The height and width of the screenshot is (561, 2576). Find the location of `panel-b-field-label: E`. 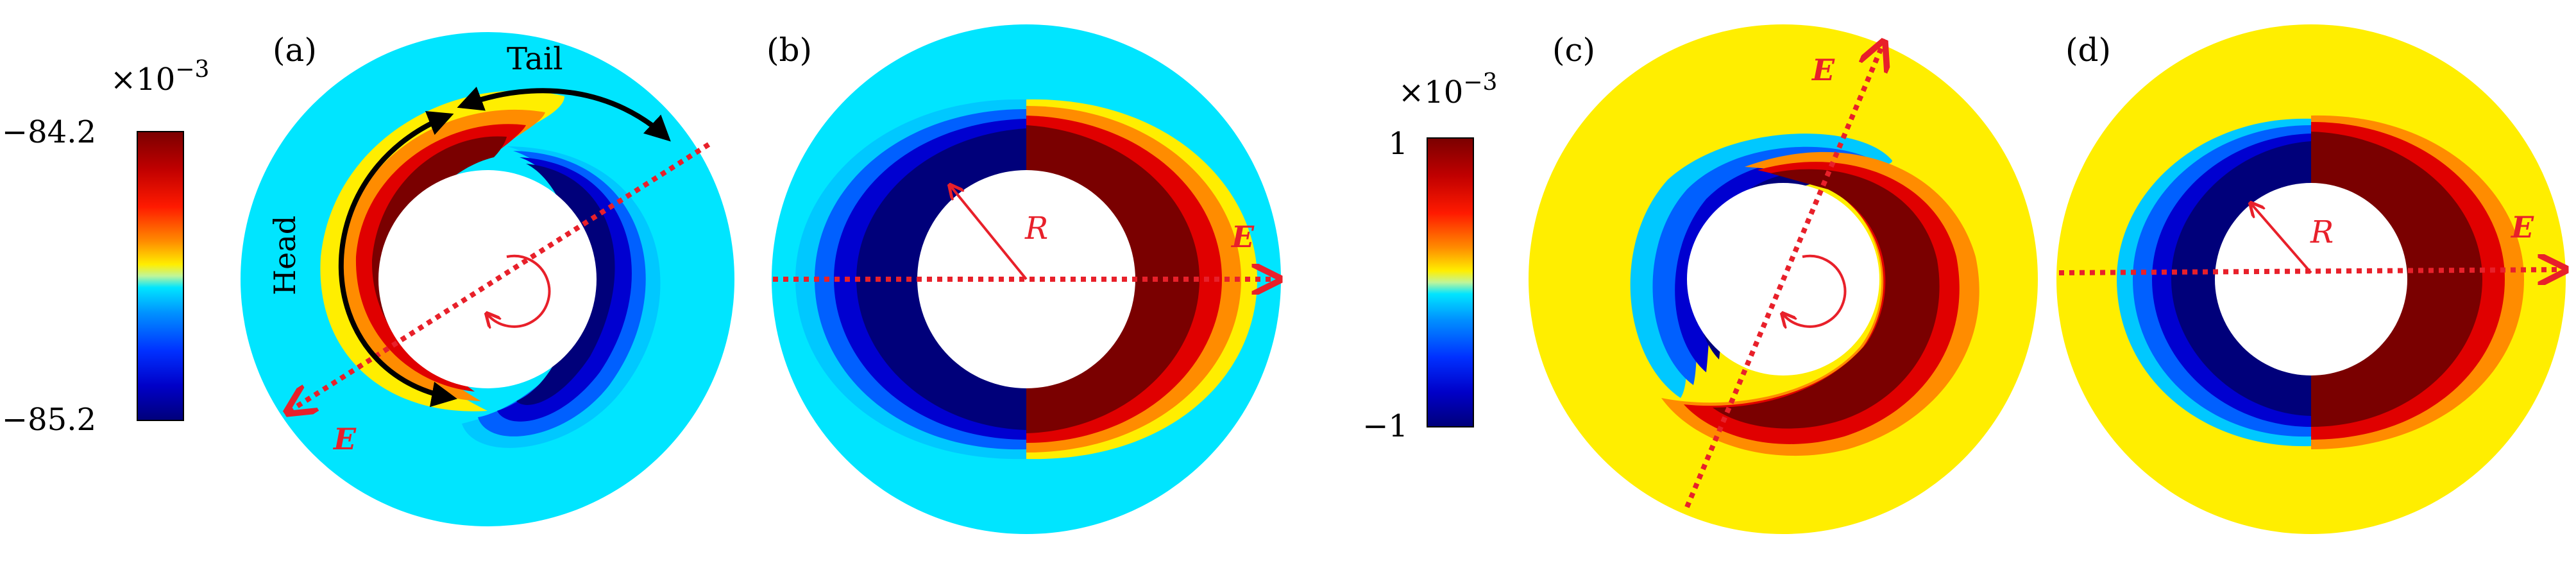

panel-b-field-label: E is located at coordinates (1242, 237).